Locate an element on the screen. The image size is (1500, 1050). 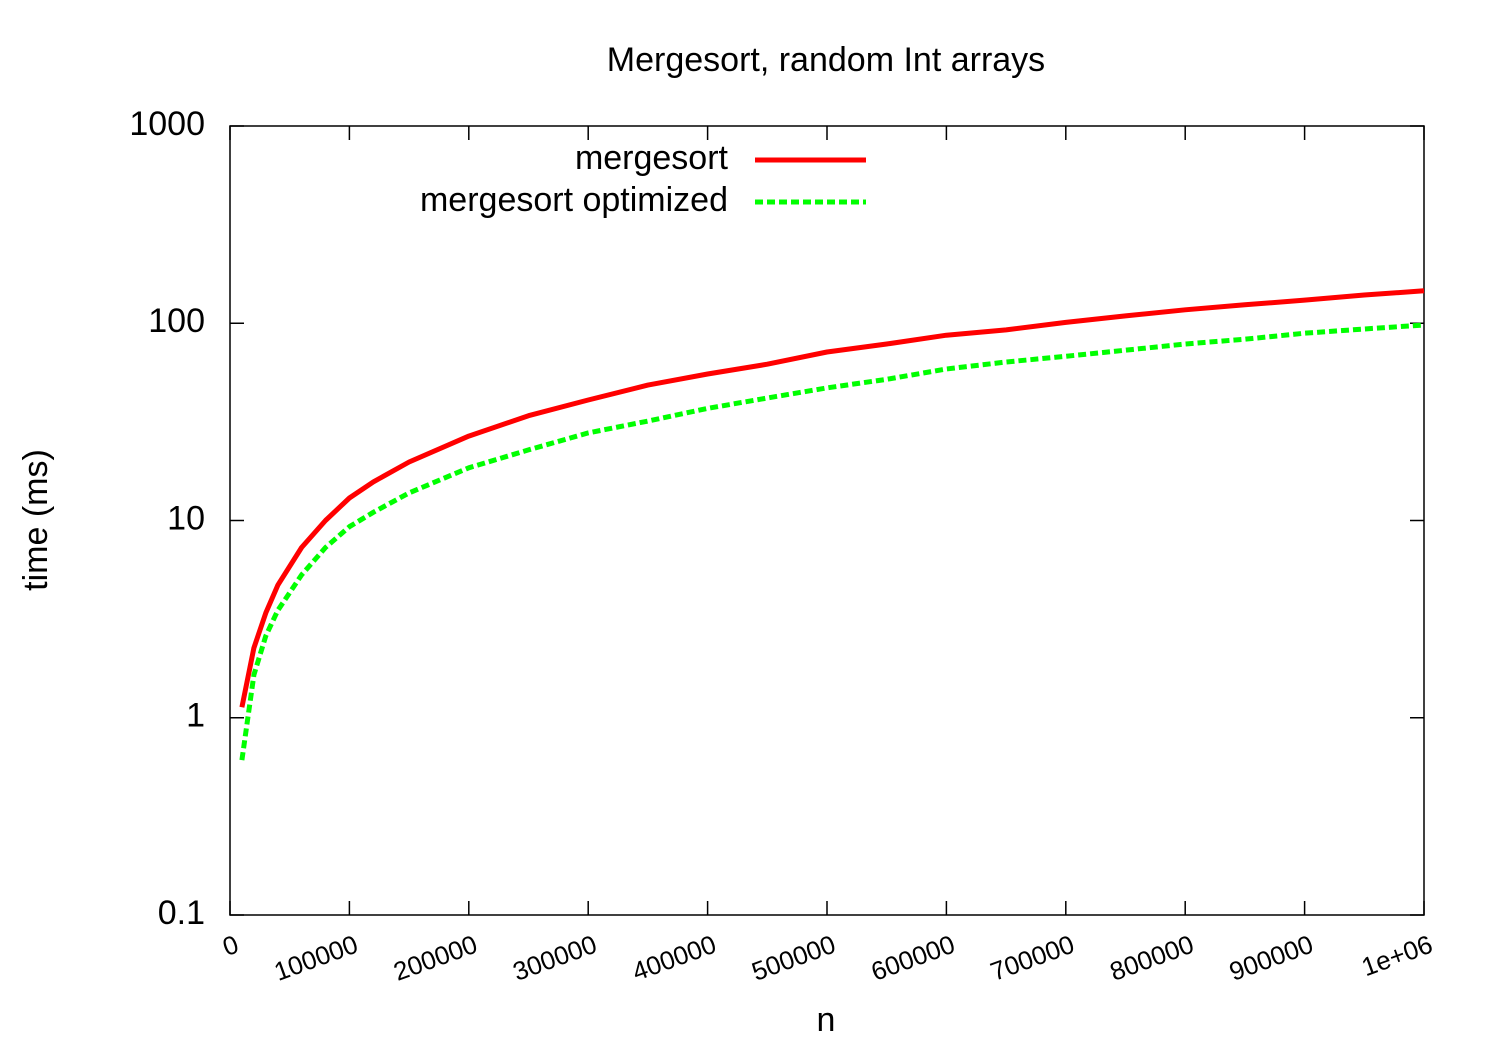
x-axis-label: n is located at coordinates (826, 1020).